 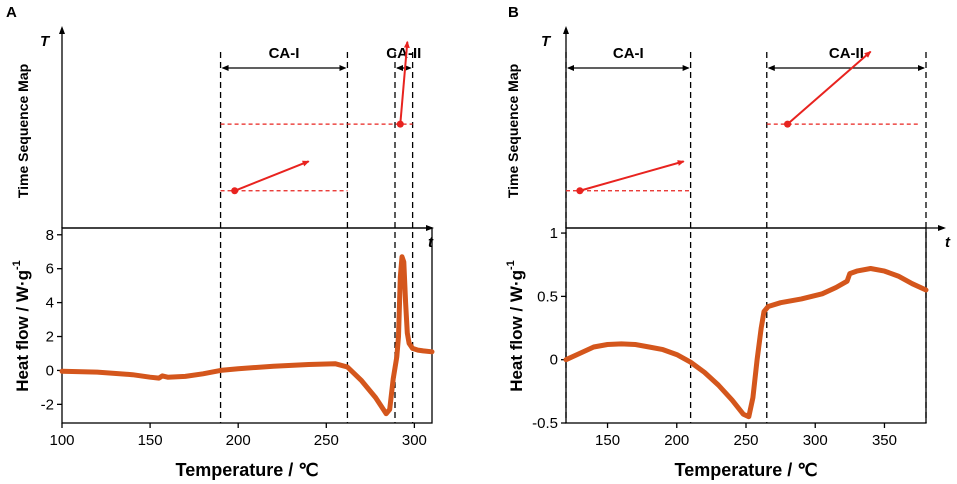 What do you see at coordinates (50, 235) in the screenshot?
I see `y-tick-label: 8` at bounding box center [50, 235].